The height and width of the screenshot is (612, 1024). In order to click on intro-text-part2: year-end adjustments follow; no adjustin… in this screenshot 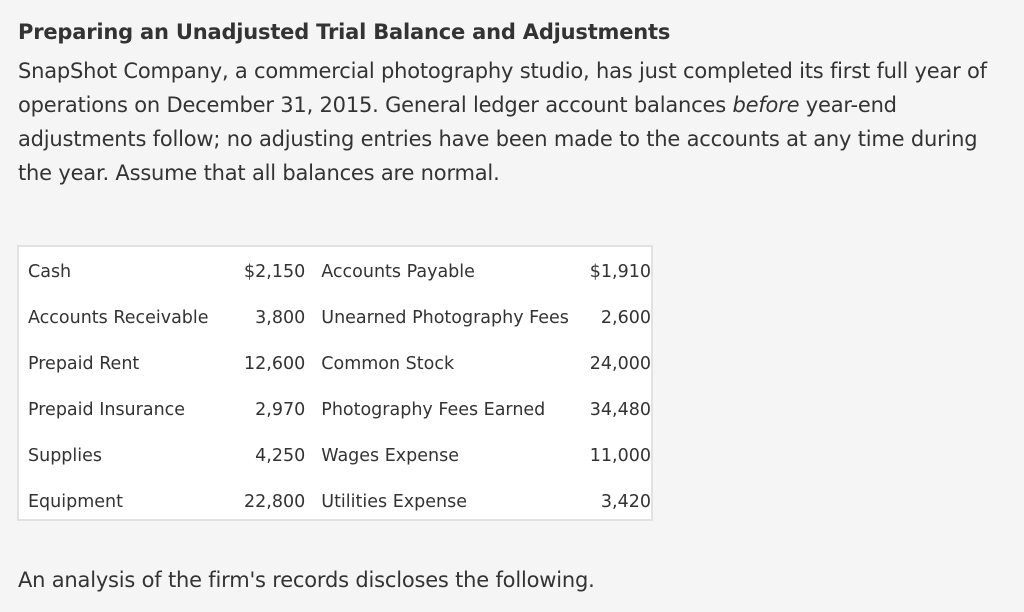, I will do `click(498, 139)`.